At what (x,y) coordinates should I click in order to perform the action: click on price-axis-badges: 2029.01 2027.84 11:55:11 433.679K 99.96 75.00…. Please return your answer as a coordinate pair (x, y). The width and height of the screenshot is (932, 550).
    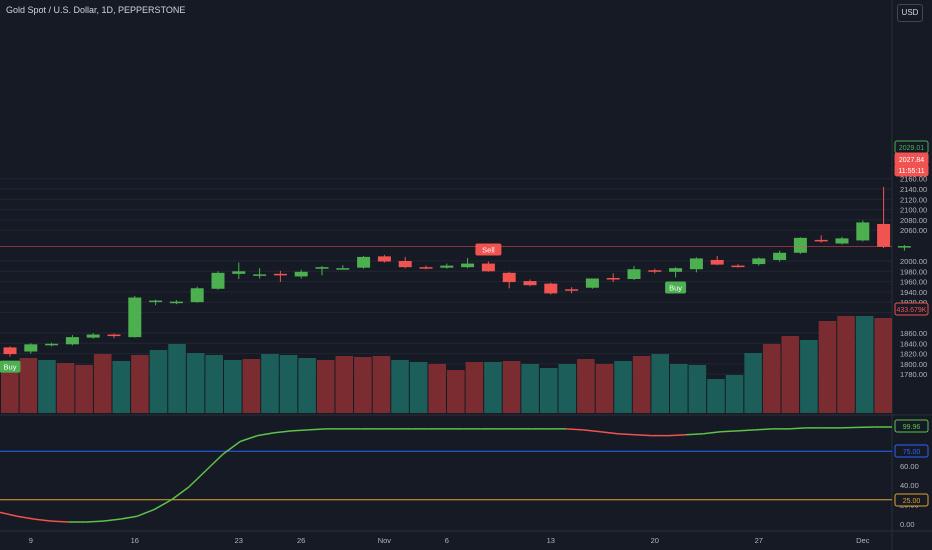
    Looking at the image, I should click on (911, 323).